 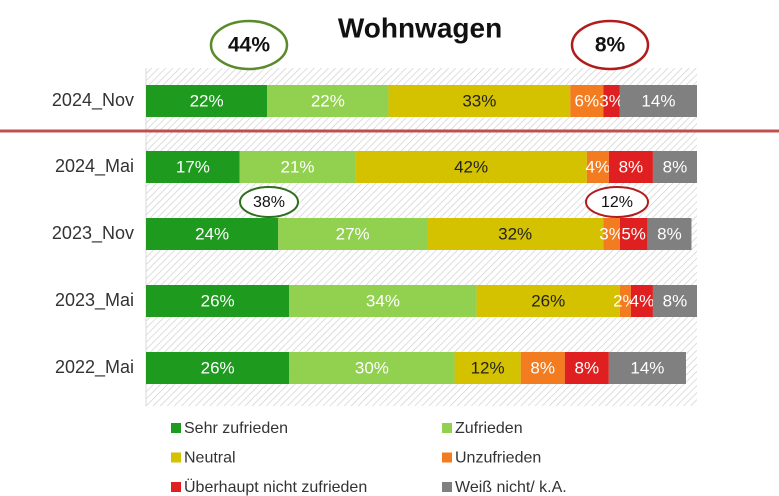 I want to click on legend-label: Zufrieden, so click(x=489, y=428).